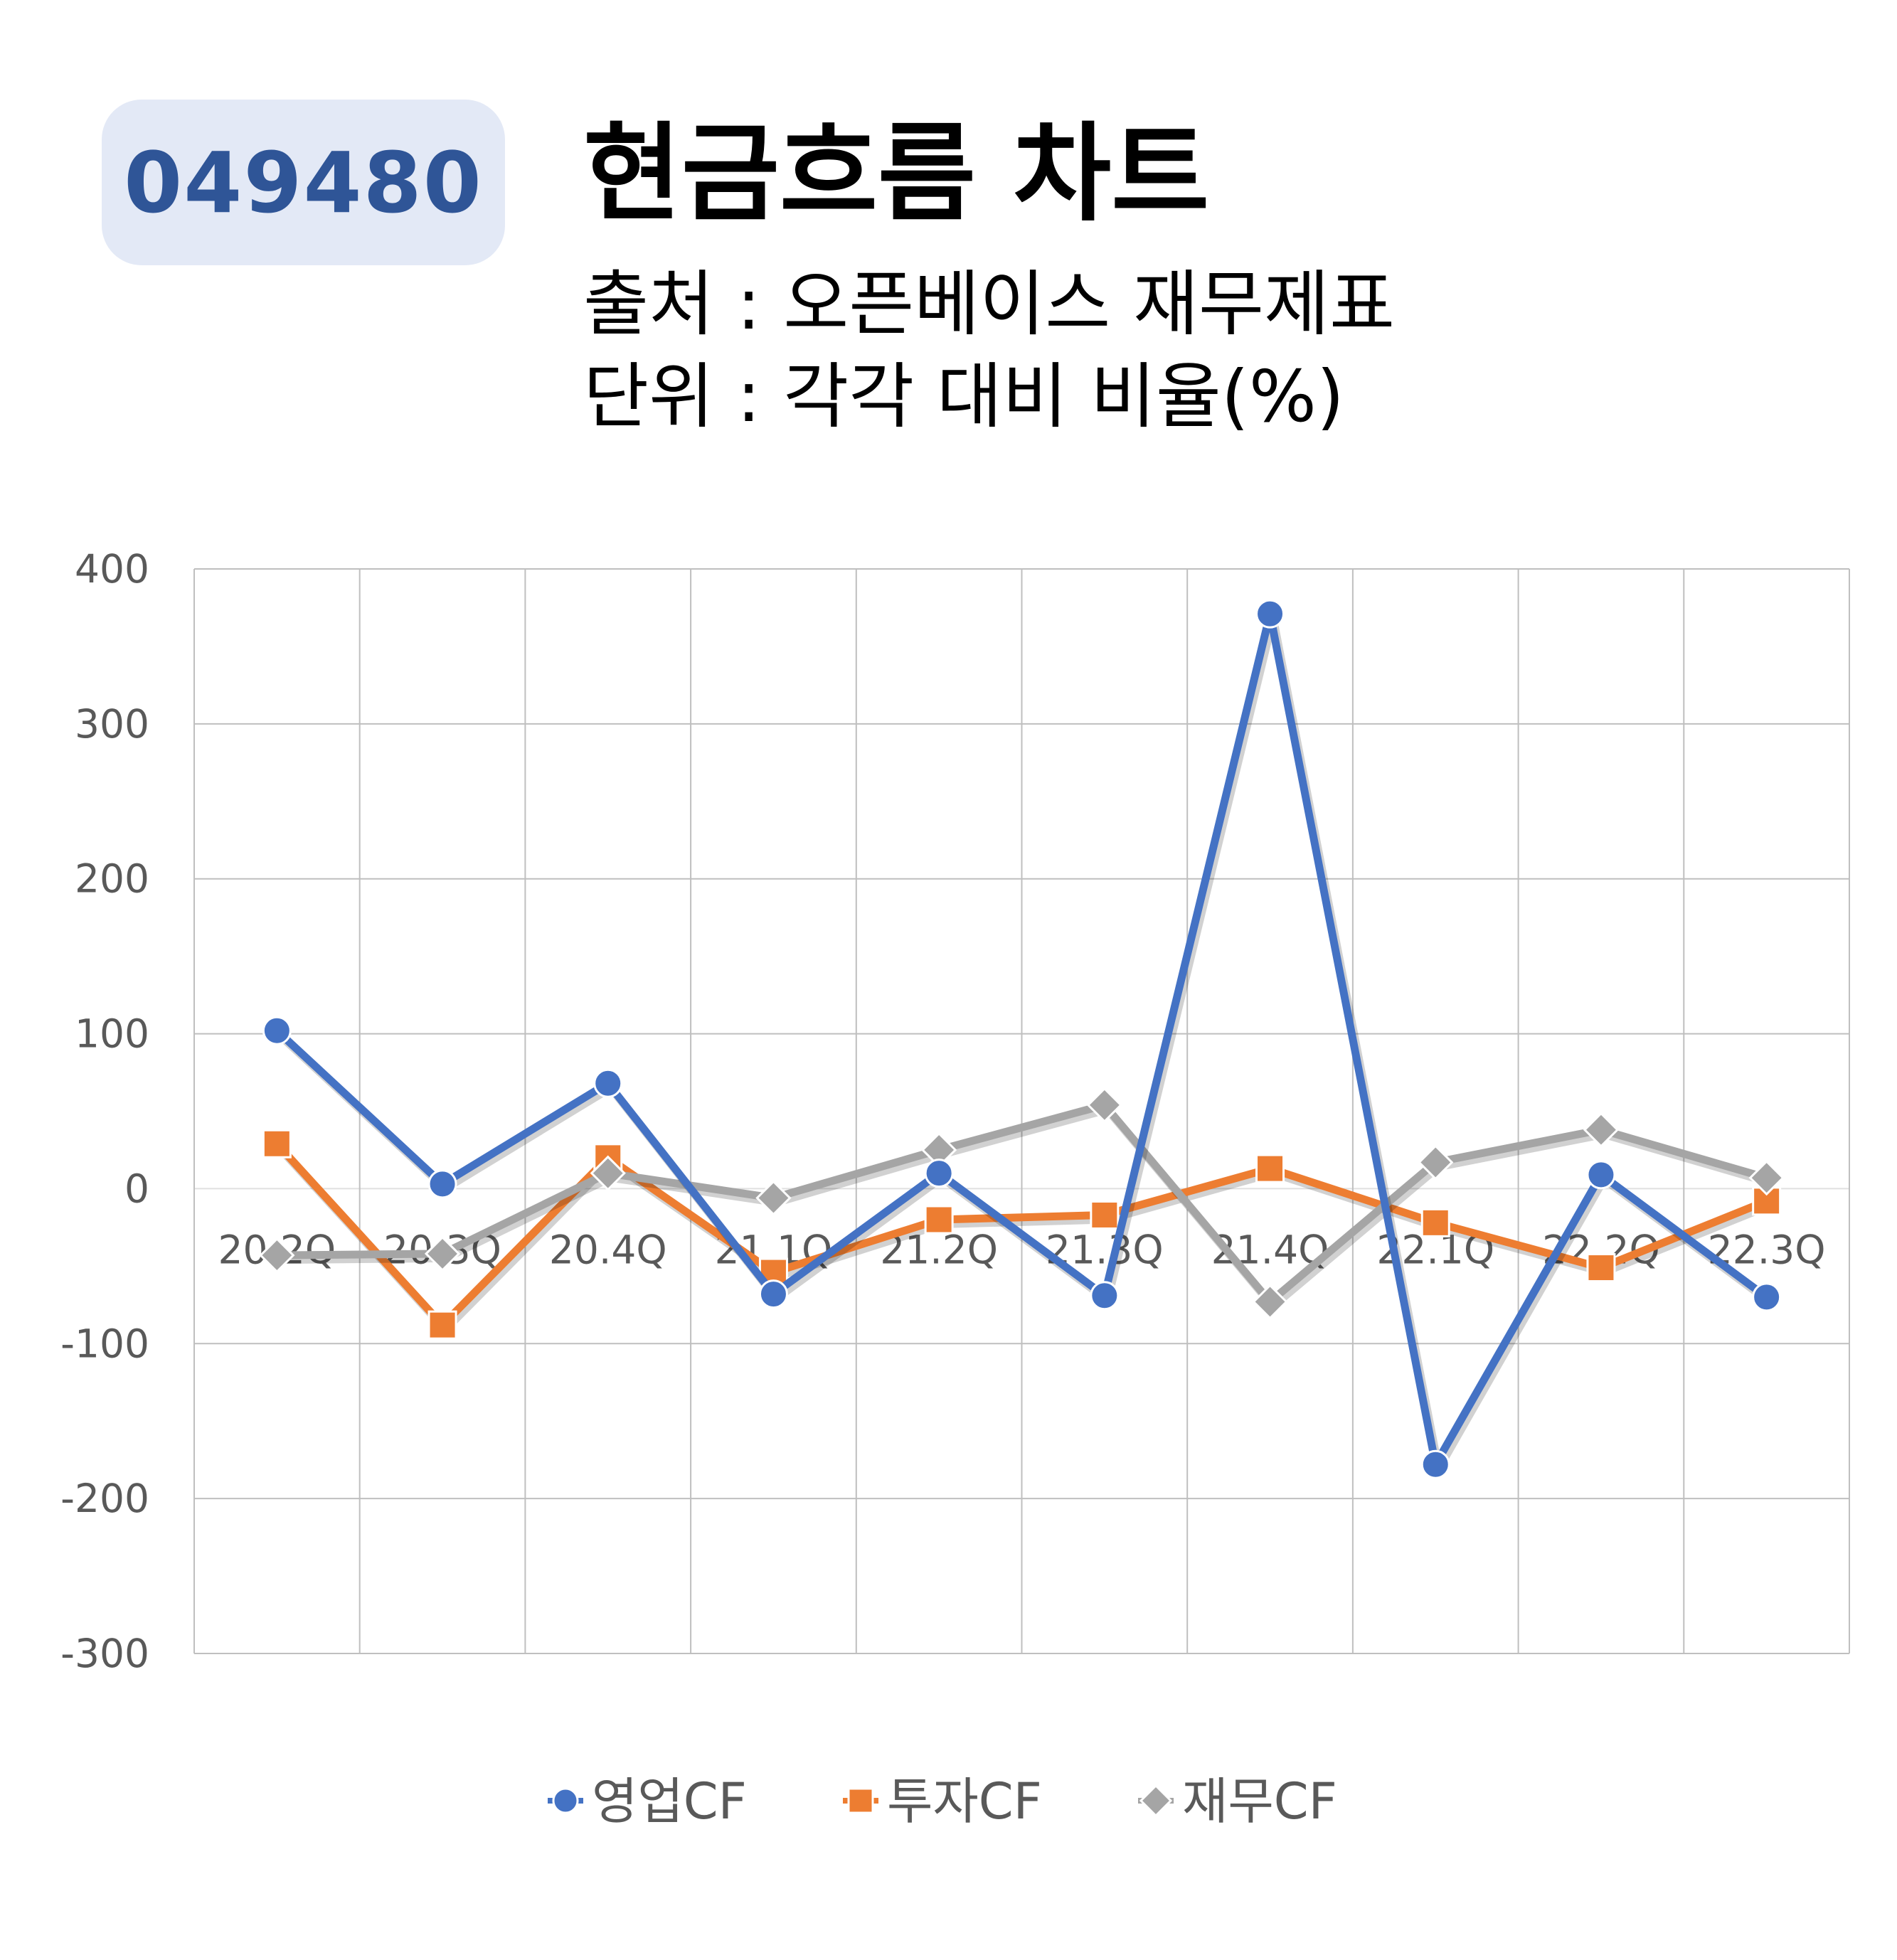  I want to click on y-tick-label: -200, so click(105, 1498).